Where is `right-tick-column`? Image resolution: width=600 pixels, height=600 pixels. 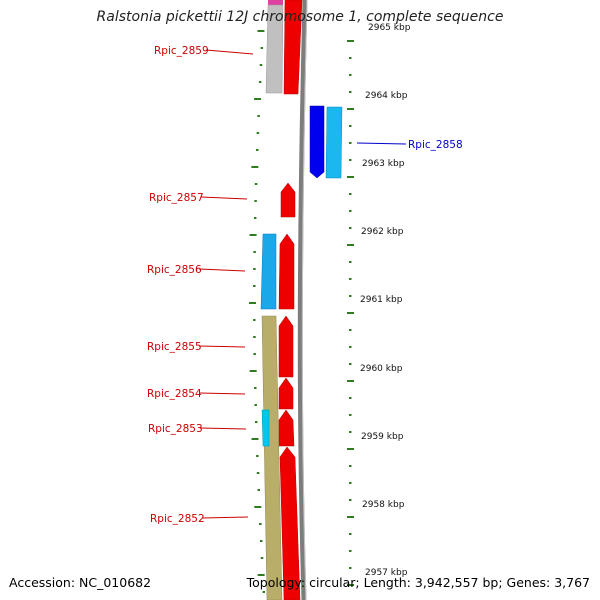 right-tick-column is located at coordinates (350, 313).